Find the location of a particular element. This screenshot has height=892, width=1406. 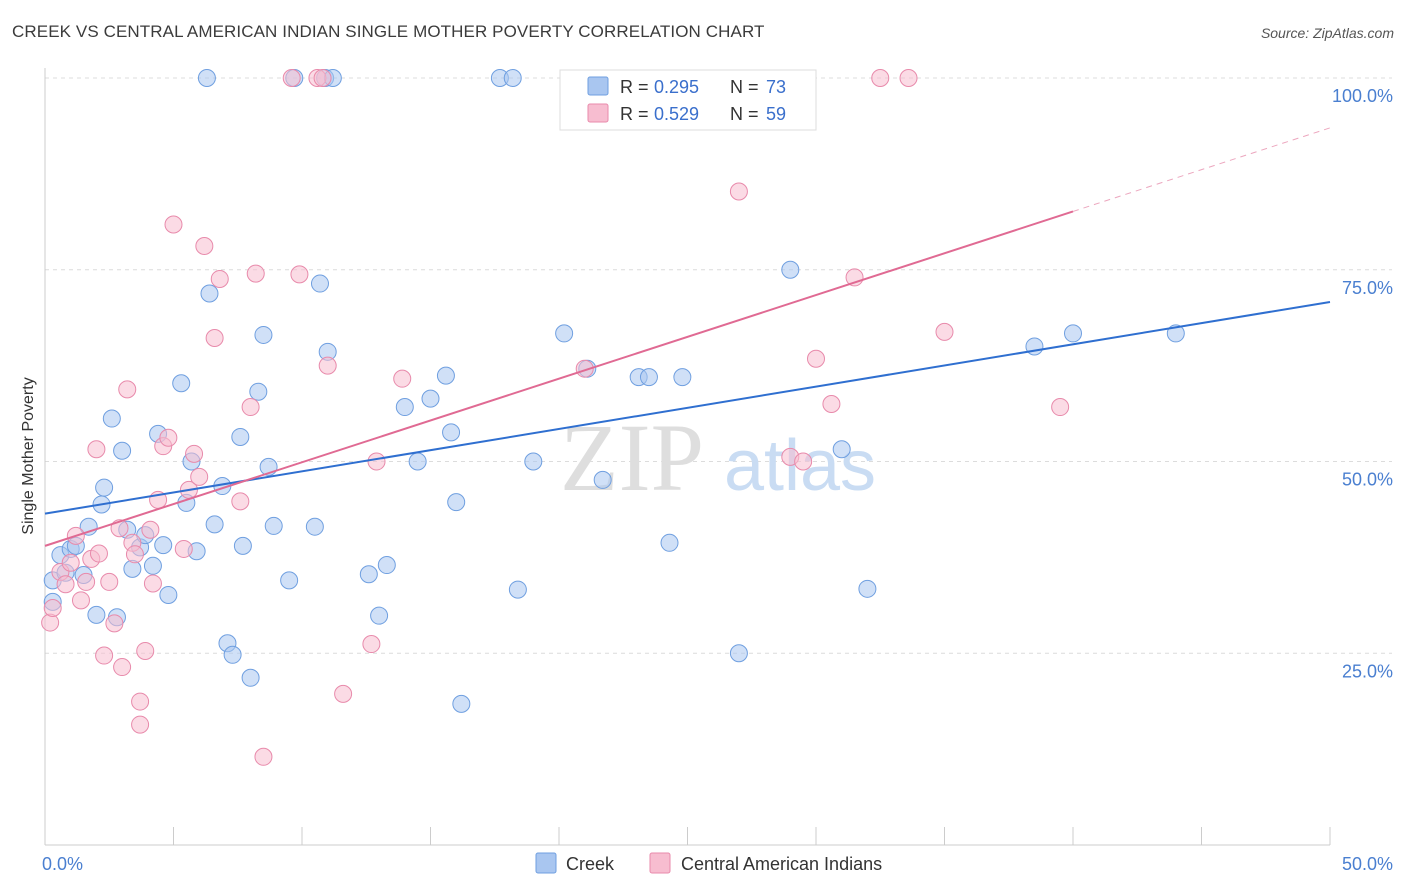

watermark-zip: ZIP is located at coordinates (632, 457).